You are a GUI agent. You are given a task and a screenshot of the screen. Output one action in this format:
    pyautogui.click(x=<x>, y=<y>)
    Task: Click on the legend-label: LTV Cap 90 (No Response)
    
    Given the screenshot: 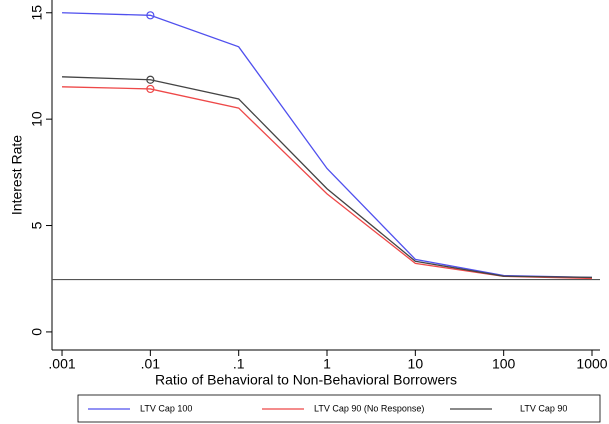 What is the action you would take?
    pyautogui.click(x=369, y=408)
    